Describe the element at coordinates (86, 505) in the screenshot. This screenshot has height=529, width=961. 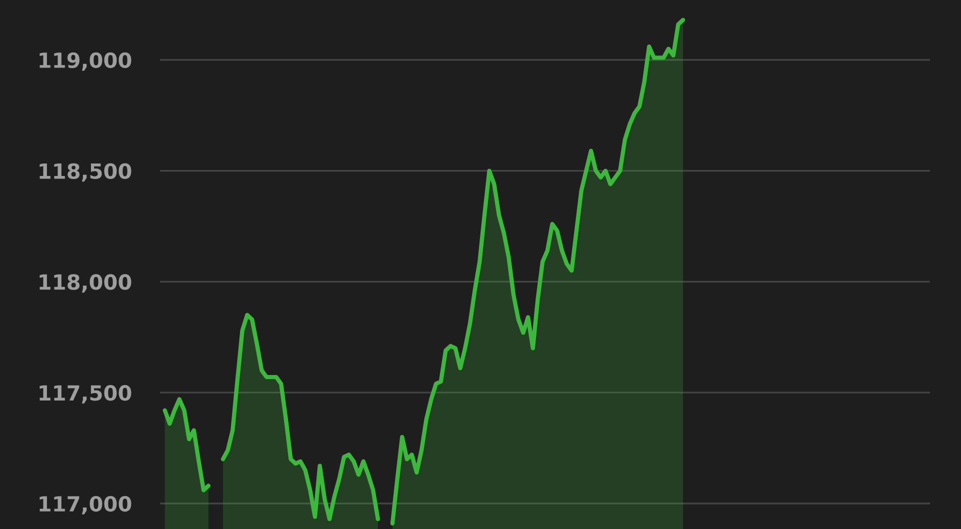
I see `y-tick-label: 117,000` at that location.